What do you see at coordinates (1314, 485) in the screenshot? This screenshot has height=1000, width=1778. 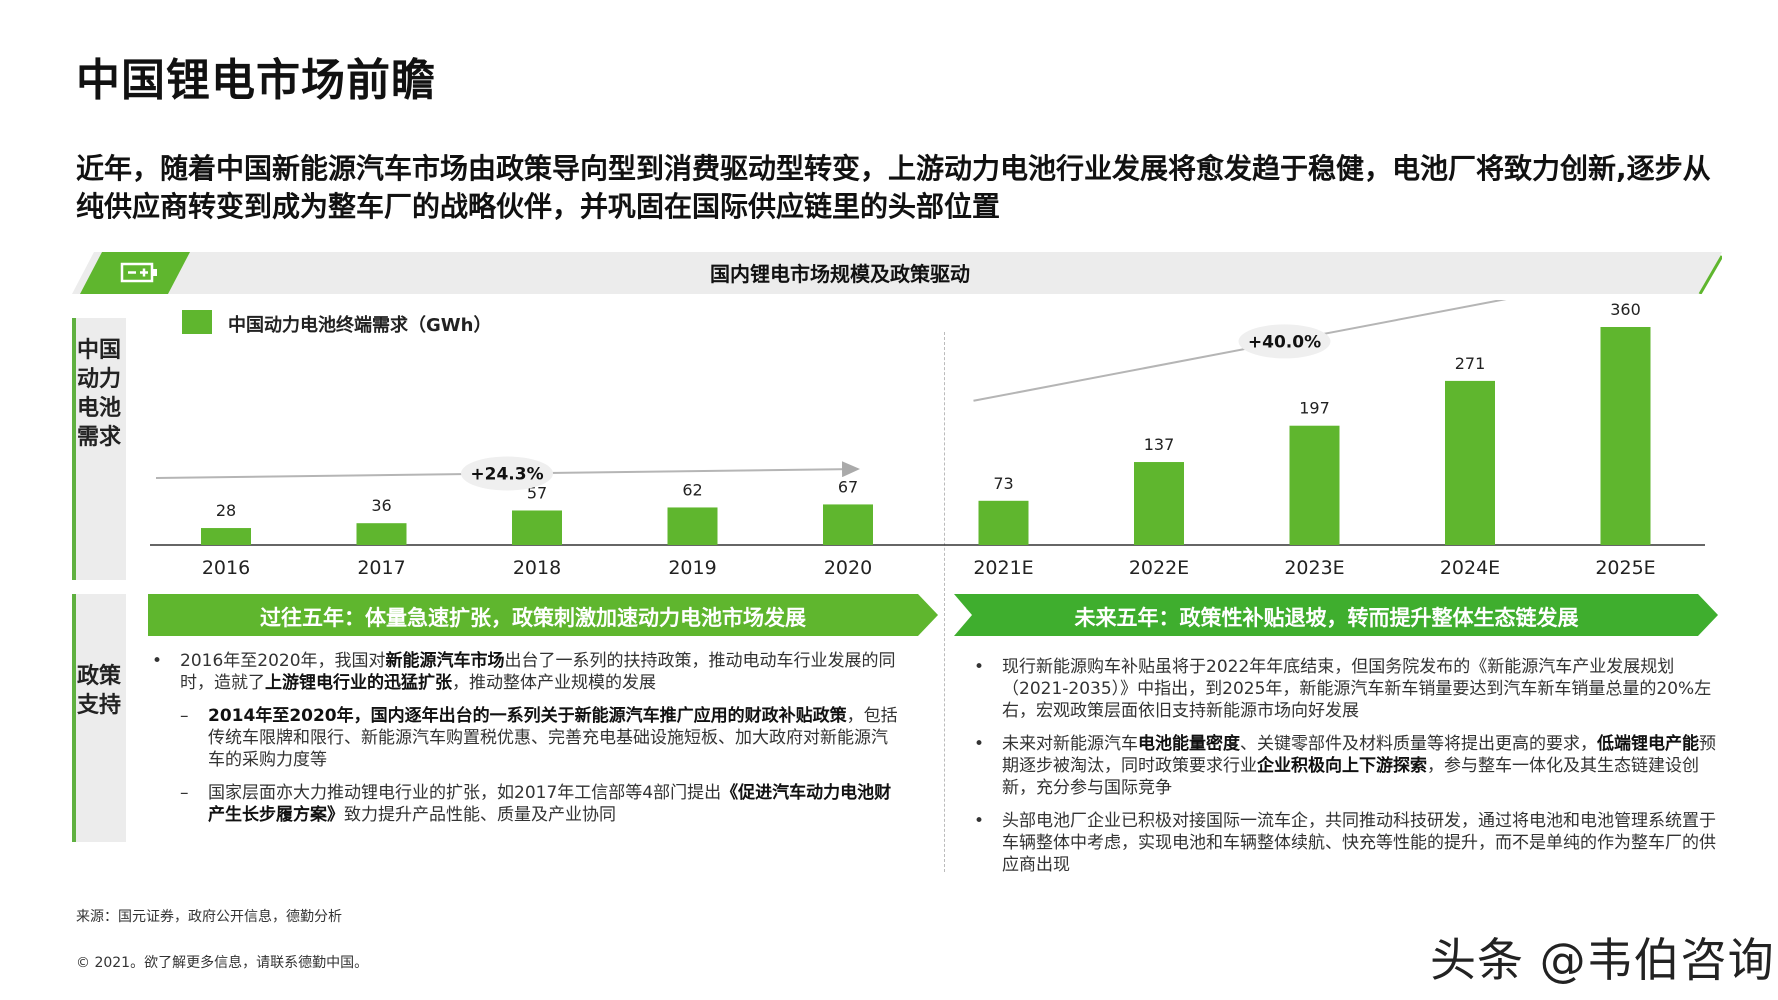 I see `bar-2023E` at bounding box center [1314, 485].